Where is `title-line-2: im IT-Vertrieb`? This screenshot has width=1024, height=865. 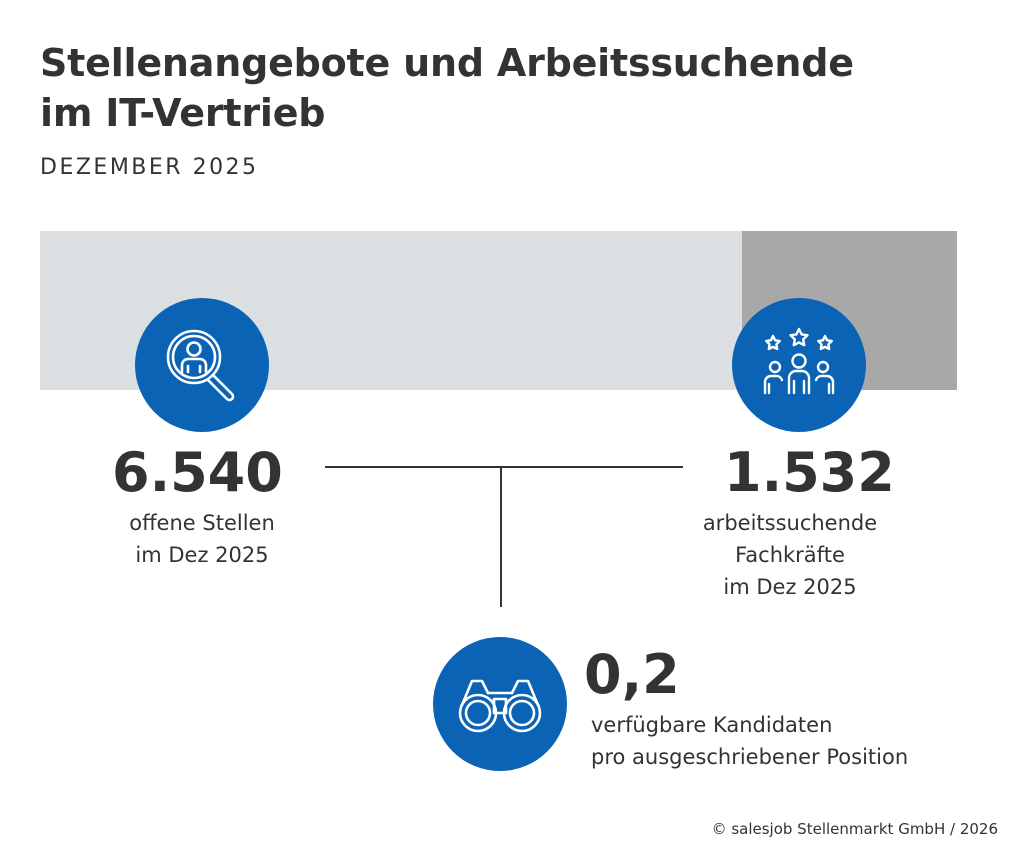
title-line-2: im IT-Vertrieb is located at coordinates (183, 113).